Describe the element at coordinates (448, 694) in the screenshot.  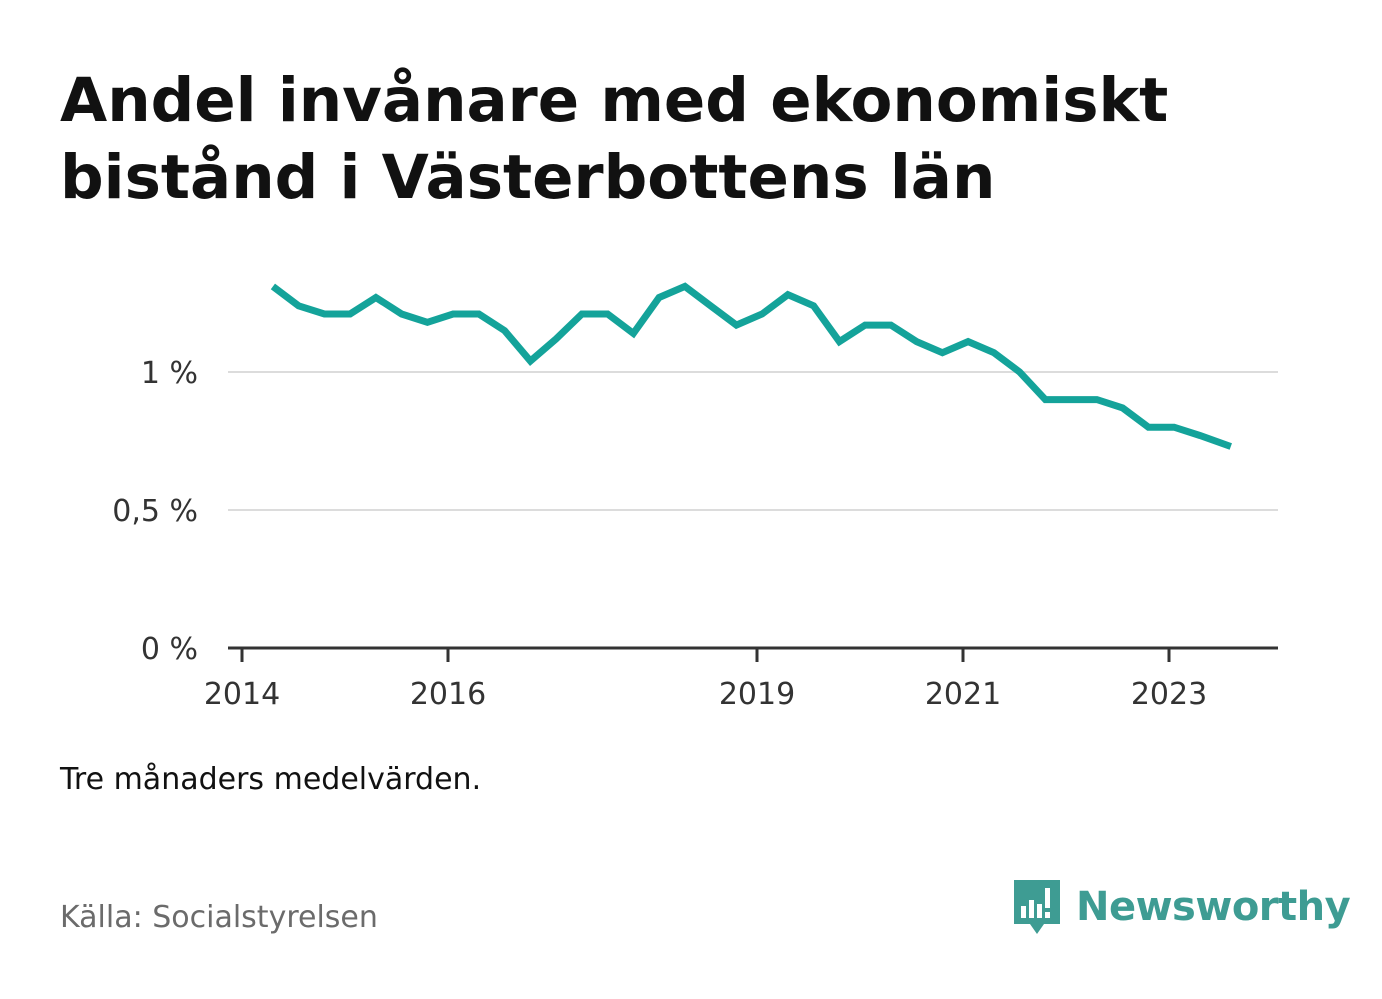
I see `x-tick-label: 2016` at that location.